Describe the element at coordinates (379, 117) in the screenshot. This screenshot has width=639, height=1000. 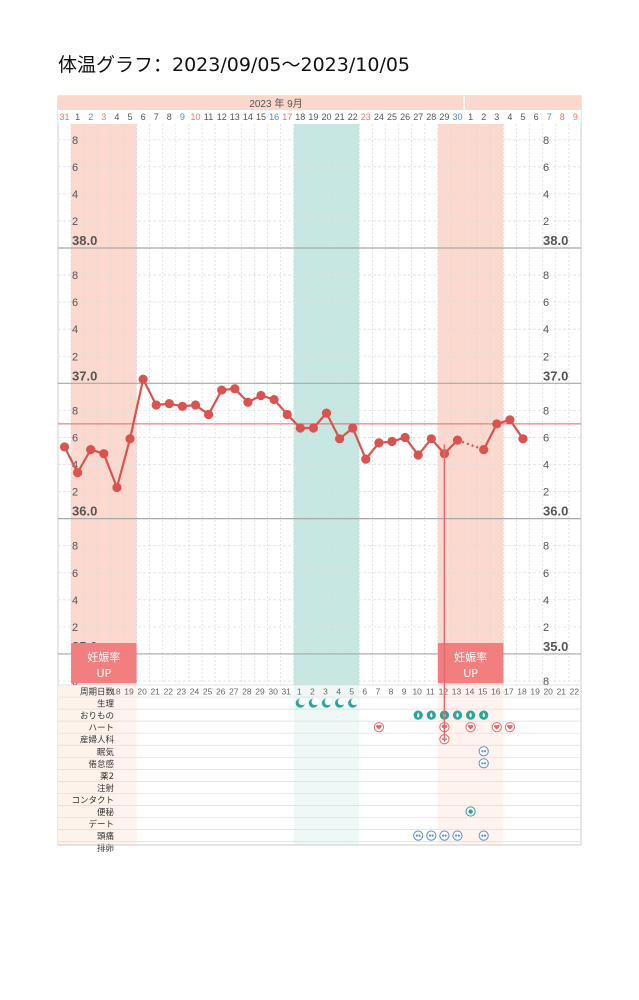
I see `x-tick-label: 24` at that location.